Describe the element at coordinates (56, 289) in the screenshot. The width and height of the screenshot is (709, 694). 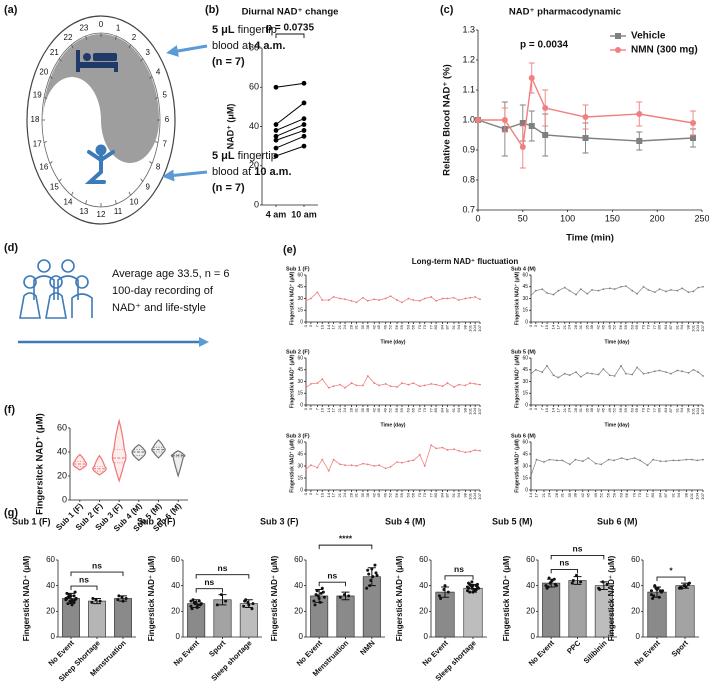
I see `cohort-icon` at that location.